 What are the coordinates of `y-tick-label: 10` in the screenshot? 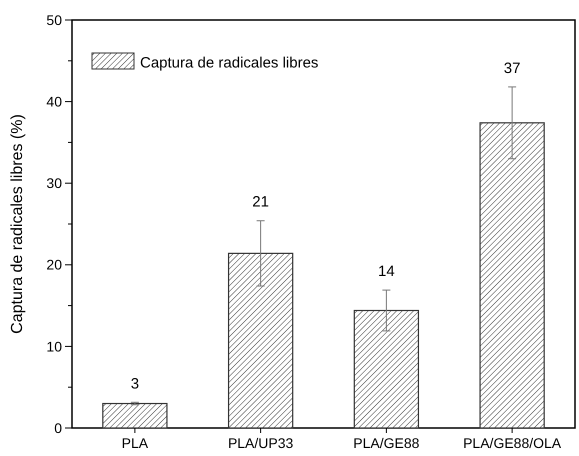 It's located at (54, 346).